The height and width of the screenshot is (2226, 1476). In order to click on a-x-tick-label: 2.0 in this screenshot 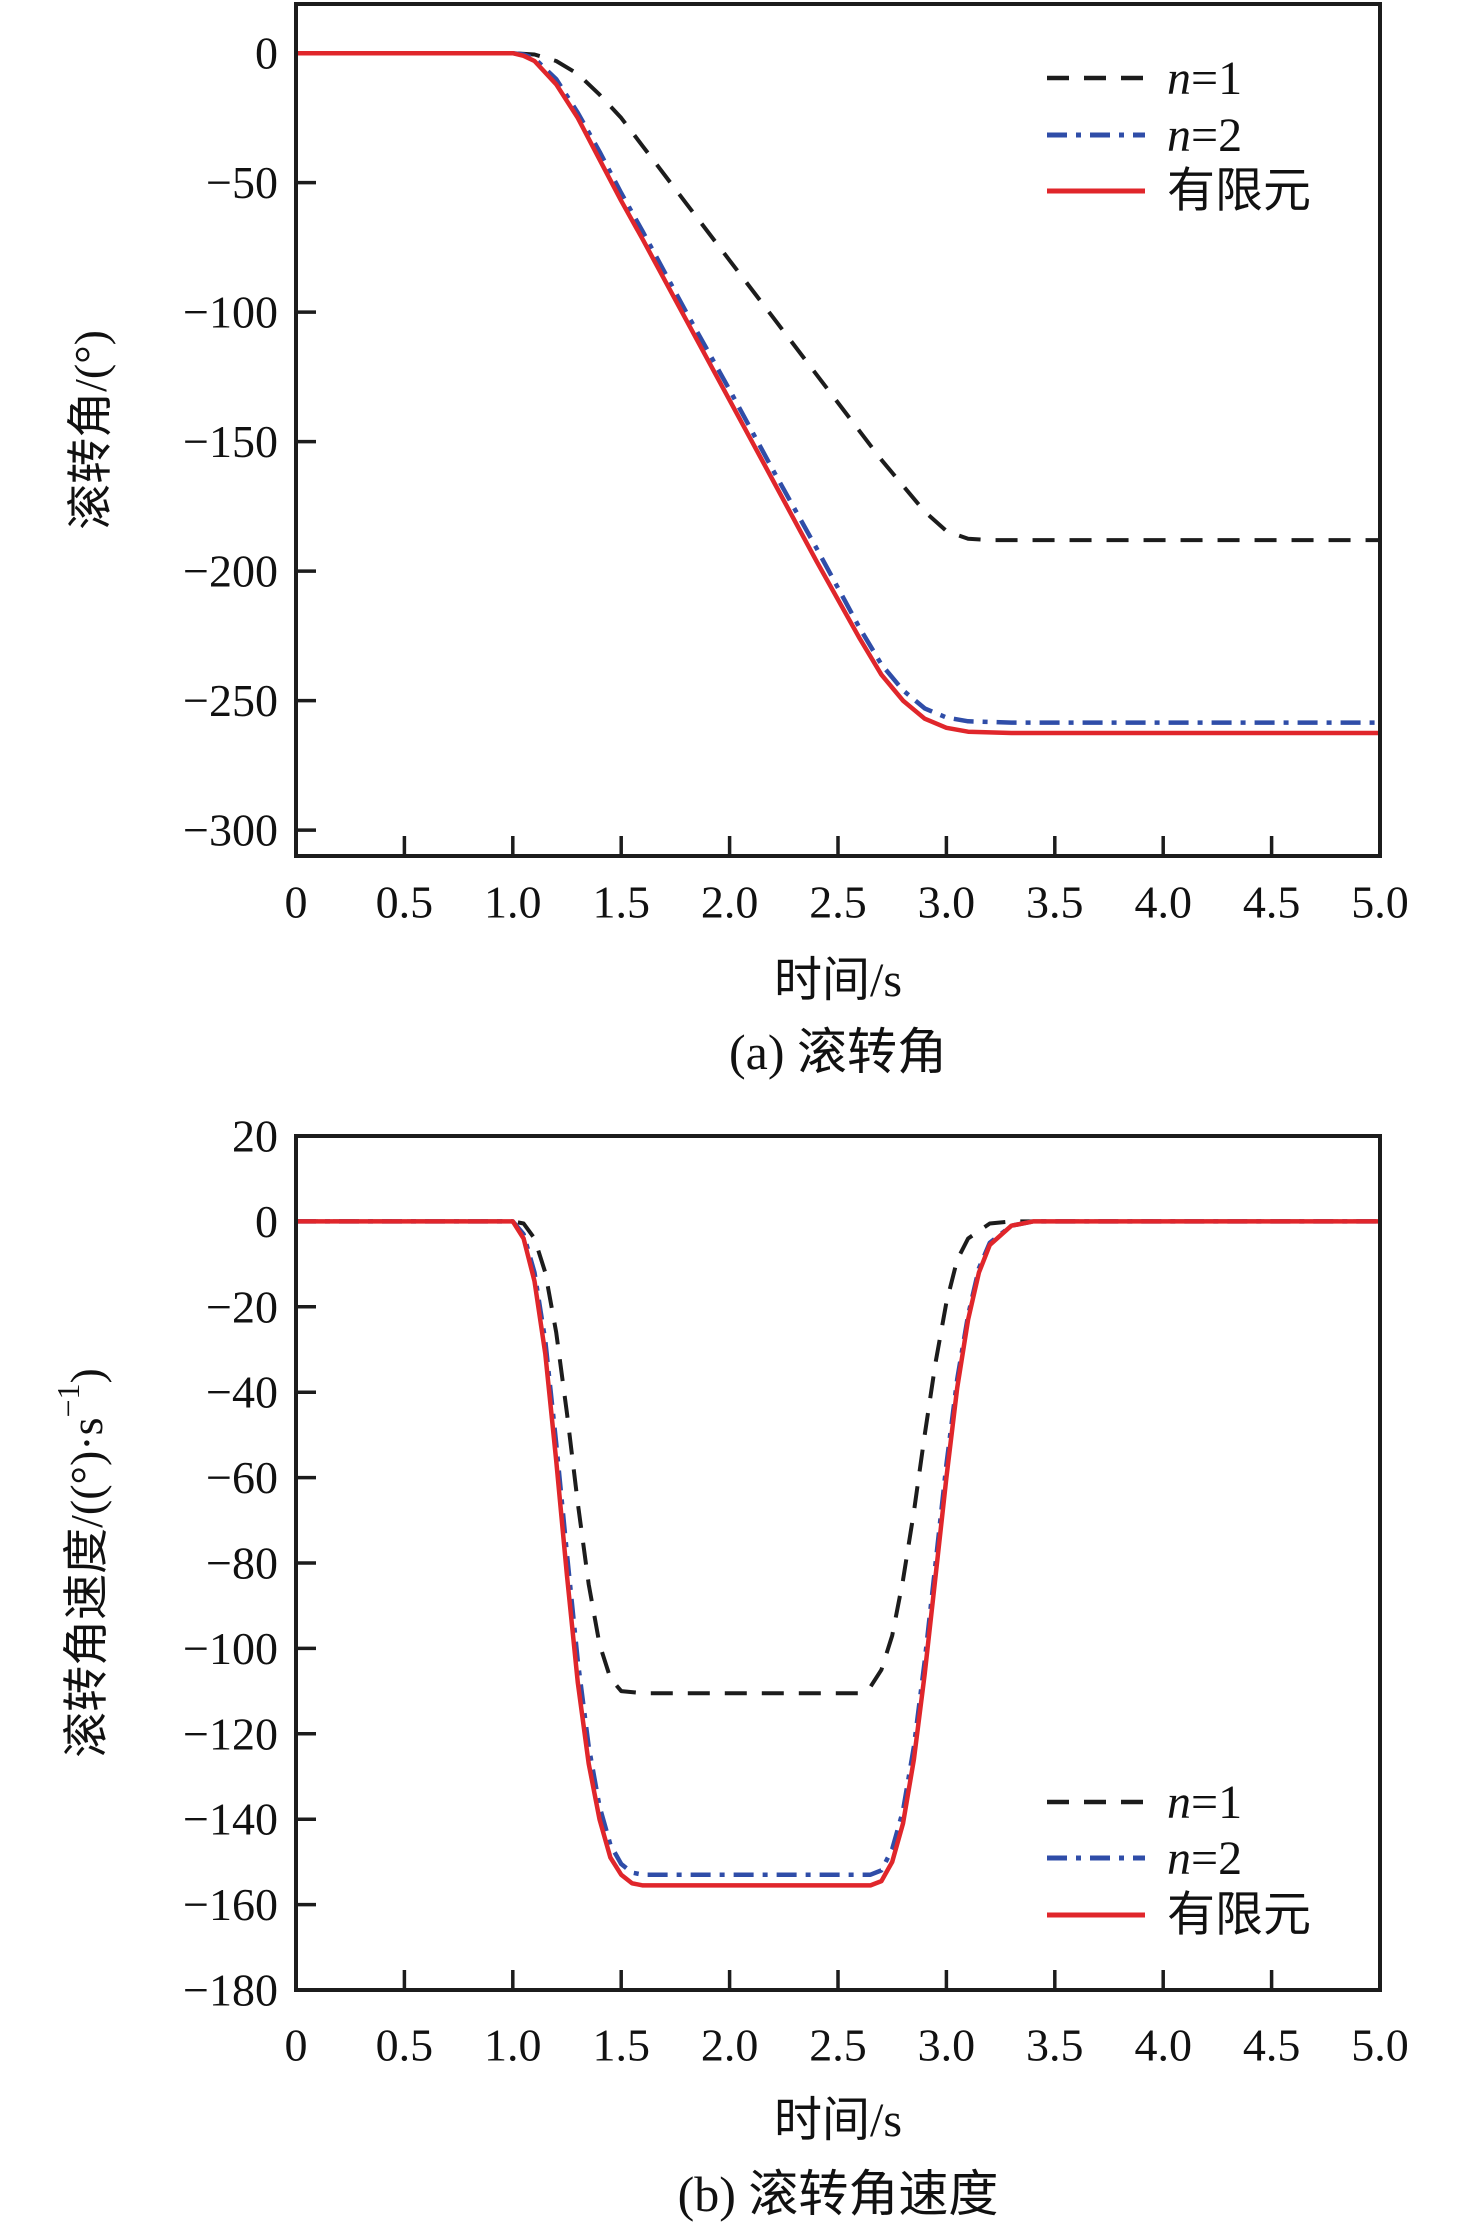, I will do `click(730, 902)`.